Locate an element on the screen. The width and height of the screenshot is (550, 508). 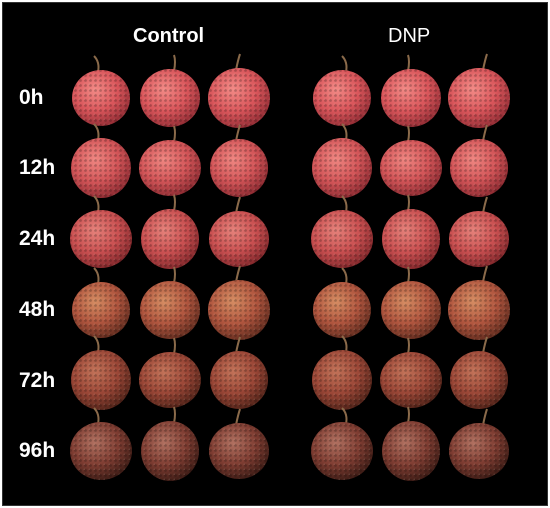
row-label-12h: 12h is located at coordinates (37, 167).